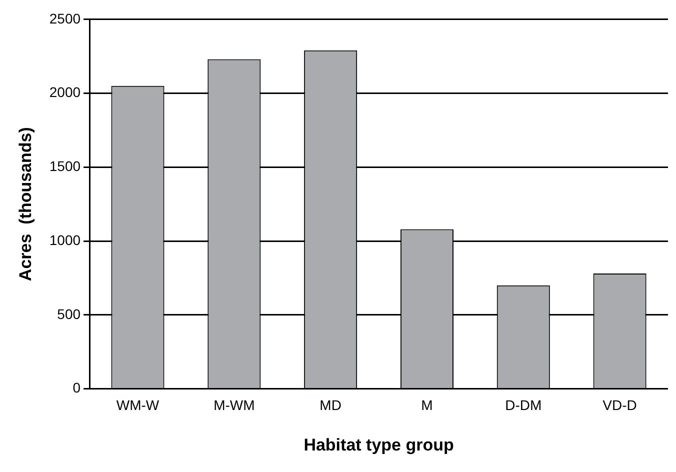  I want to click on y-tick-label: 0, so click(76, 388).